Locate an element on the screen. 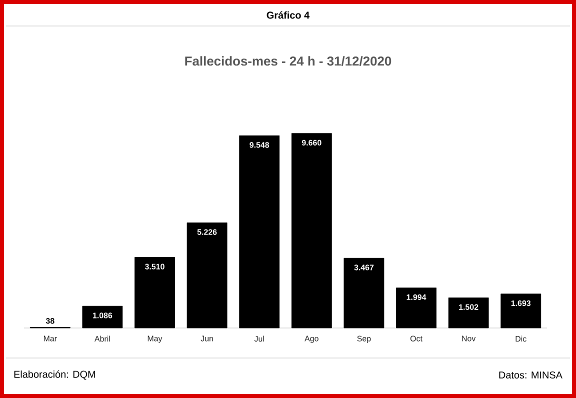 The height and width of the screenshot is (398, 576). text: Datos: MINSA is located at coordinates (530, 375).